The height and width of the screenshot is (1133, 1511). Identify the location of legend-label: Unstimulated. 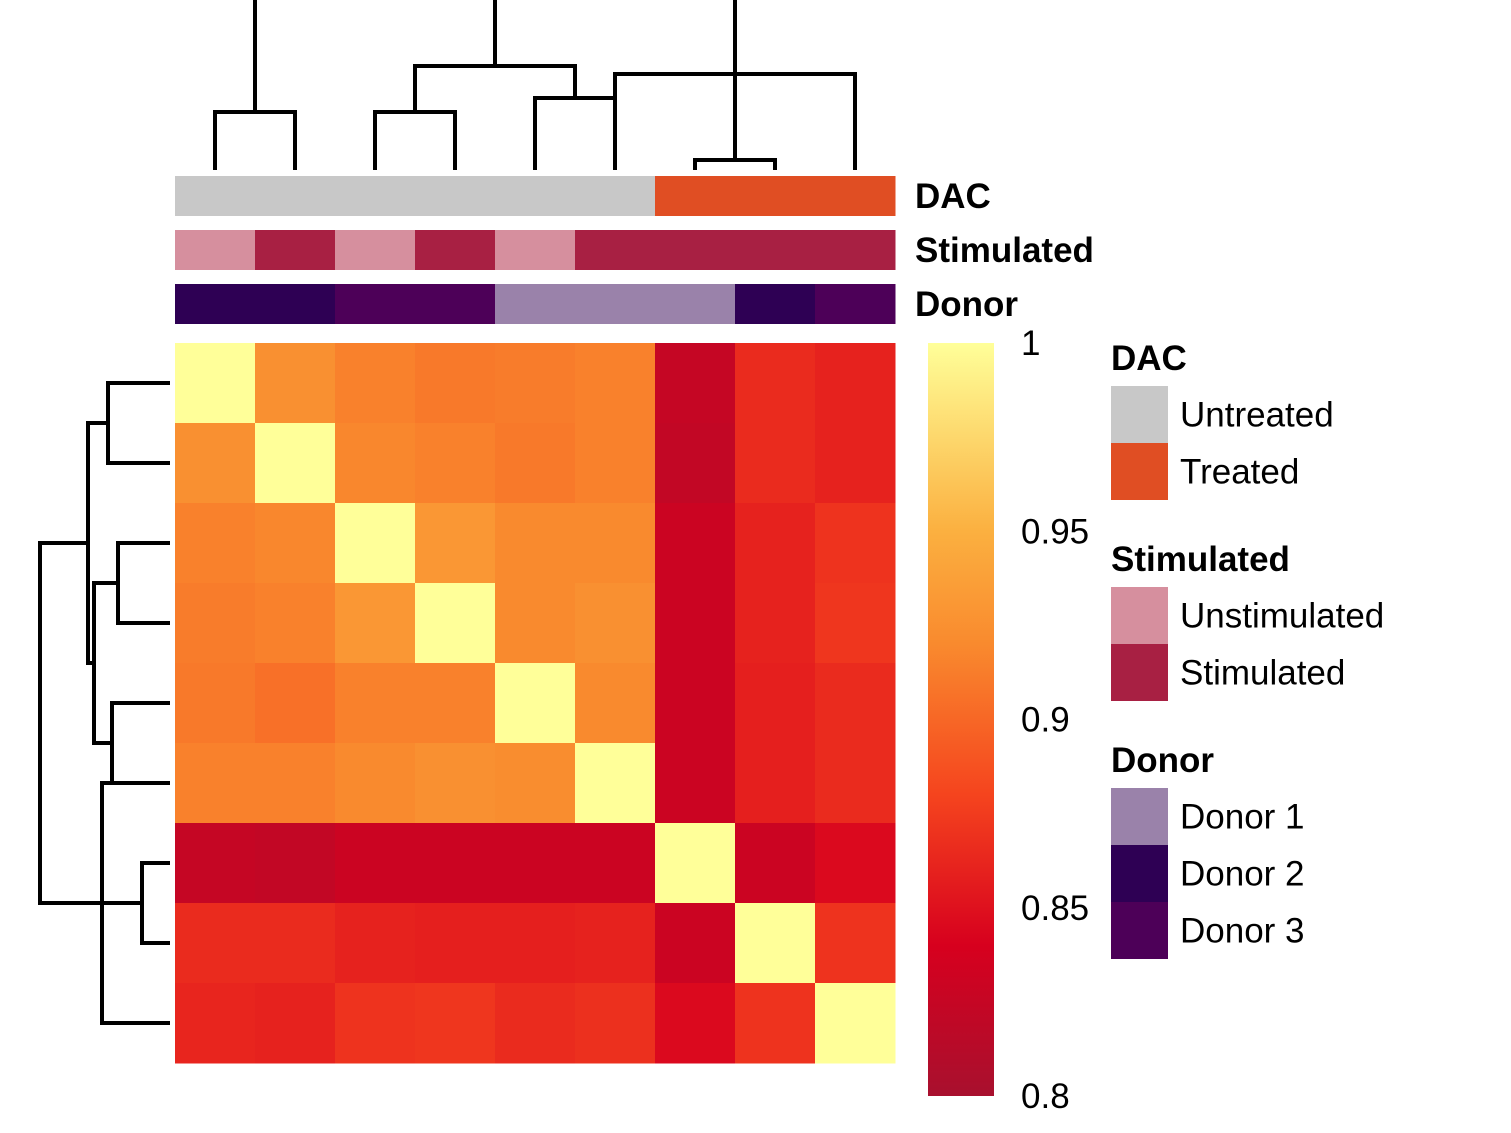
(1282, 616).